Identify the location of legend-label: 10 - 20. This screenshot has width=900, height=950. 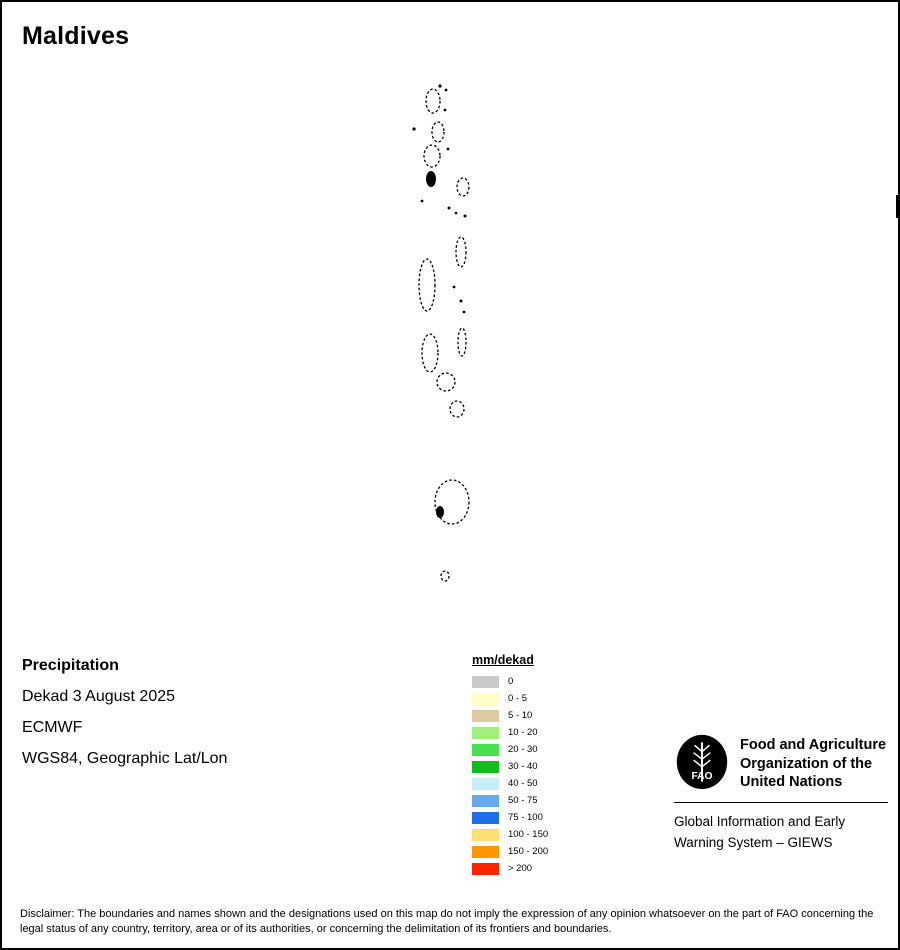
(523, 732).